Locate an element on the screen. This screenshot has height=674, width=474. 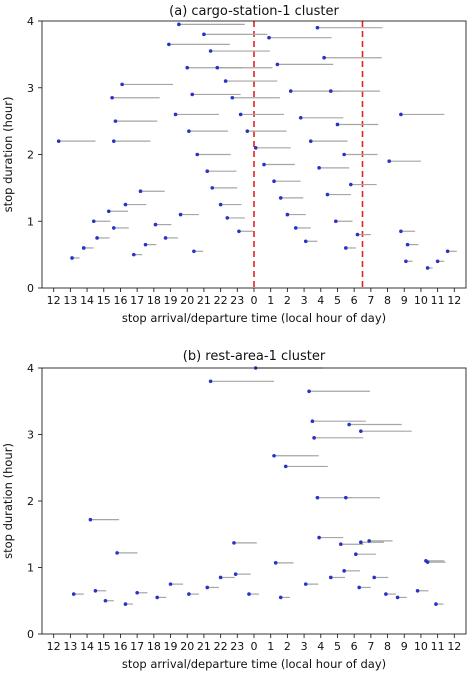
x-tick-label: 21 is located at coordinates (204, 646).